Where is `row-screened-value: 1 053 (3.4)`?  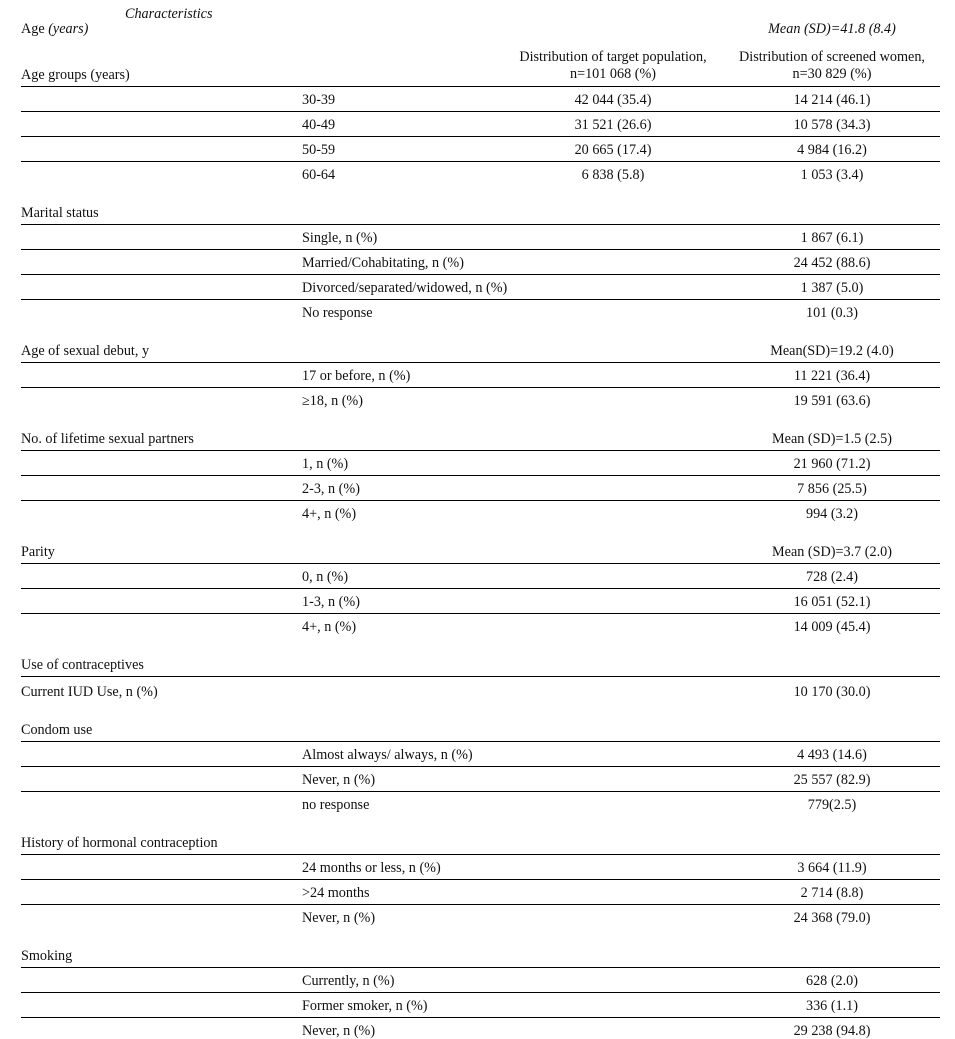
row-screened-value: 1 053 (3.4) is located at coordinates (832, 174).